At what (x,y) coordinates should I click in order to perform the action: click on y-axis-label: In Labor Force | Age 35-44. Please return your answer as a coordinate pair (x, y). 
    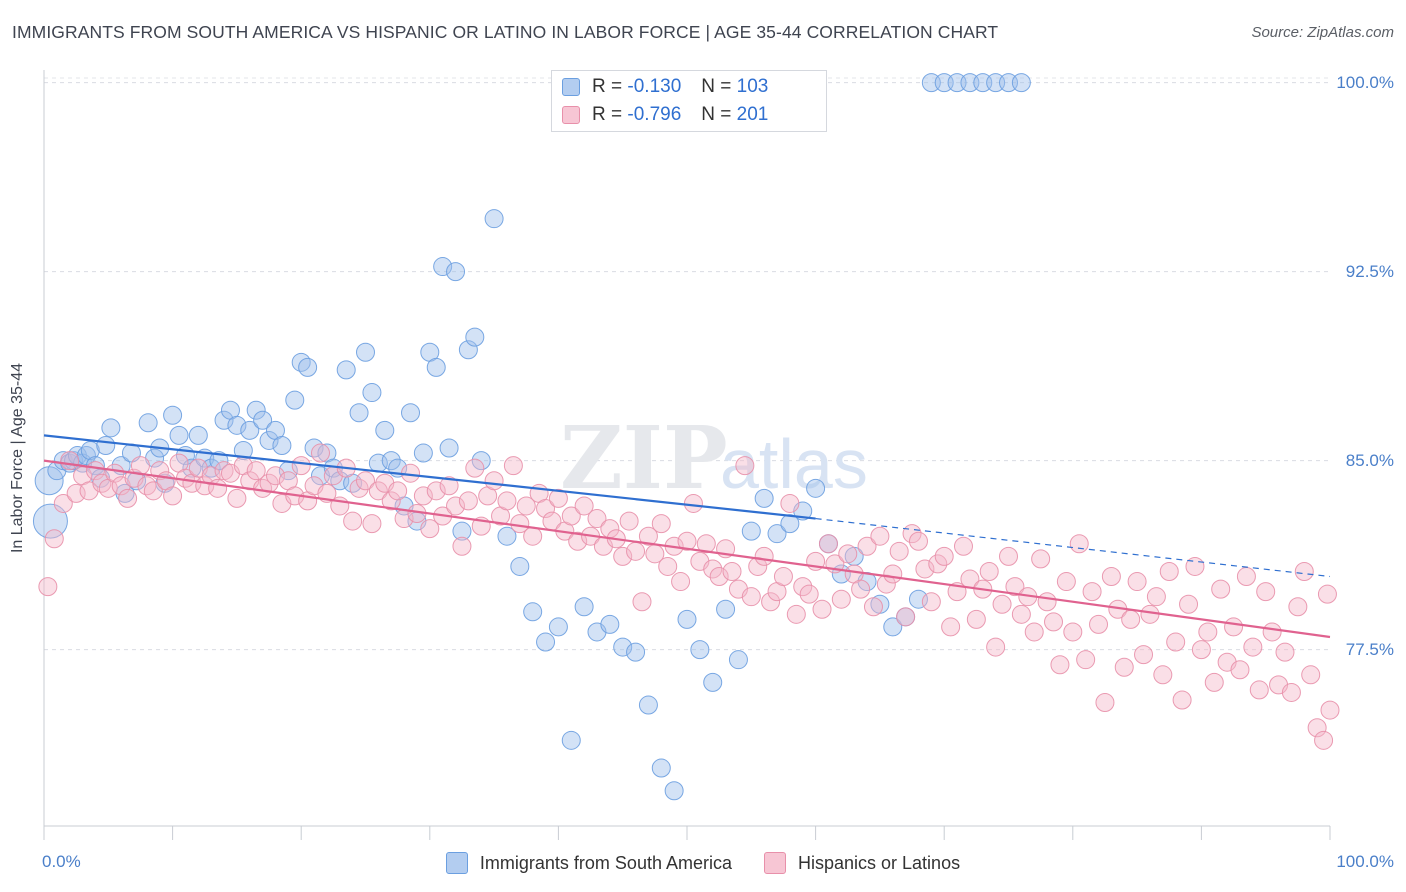
    Looking at the image, I should click on (17, 458).